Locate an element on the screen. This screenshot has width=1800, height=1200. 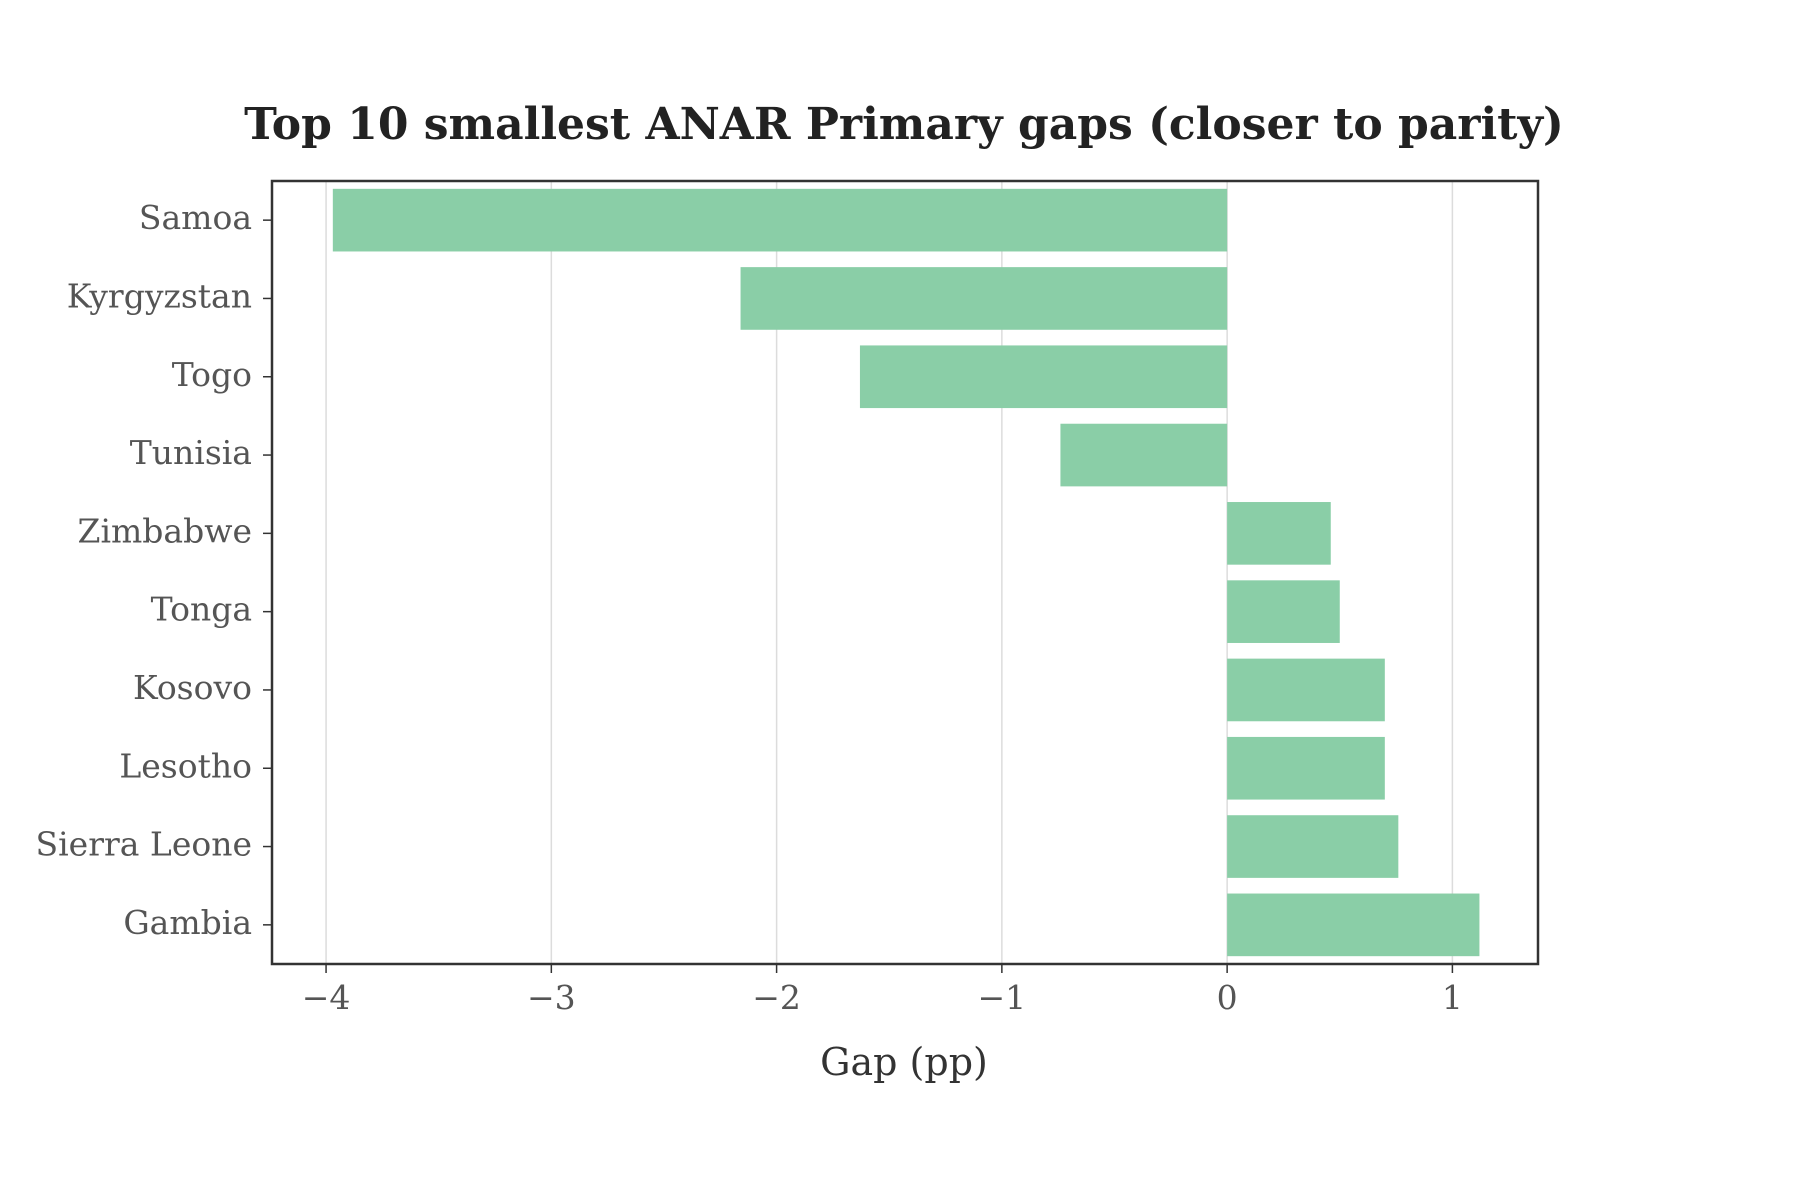
y-tick-label: Kosovo is located at coordinates (192, 687).